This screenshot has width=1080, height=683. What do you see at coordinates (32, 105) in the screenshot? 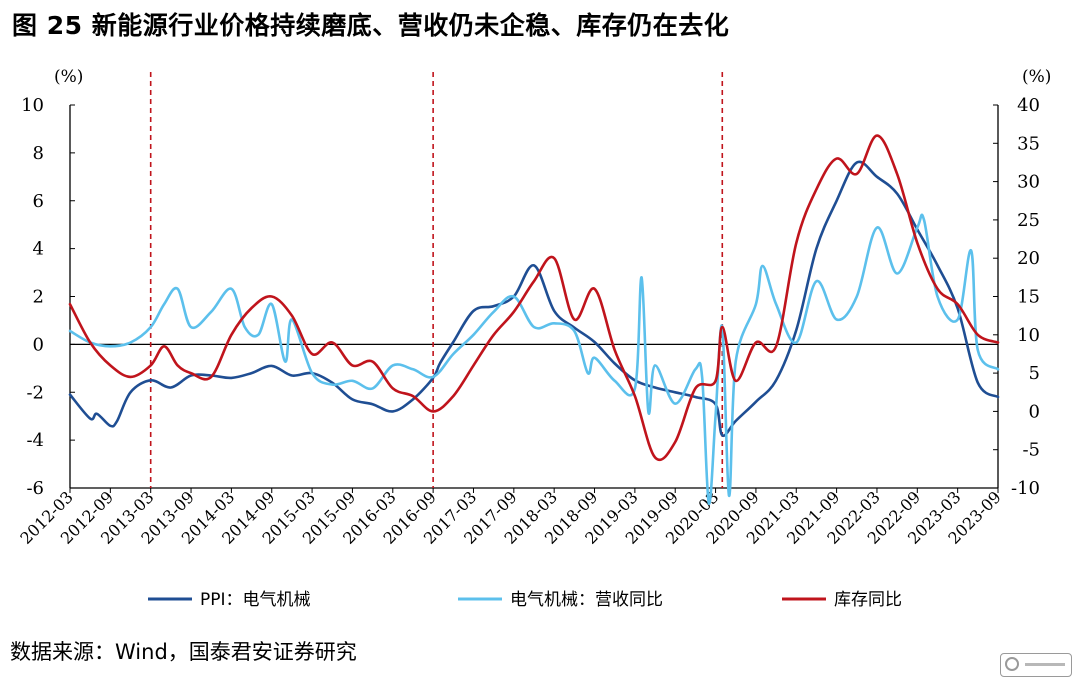
I see `left-tick-label: 10` at bounding box center [32, 105].